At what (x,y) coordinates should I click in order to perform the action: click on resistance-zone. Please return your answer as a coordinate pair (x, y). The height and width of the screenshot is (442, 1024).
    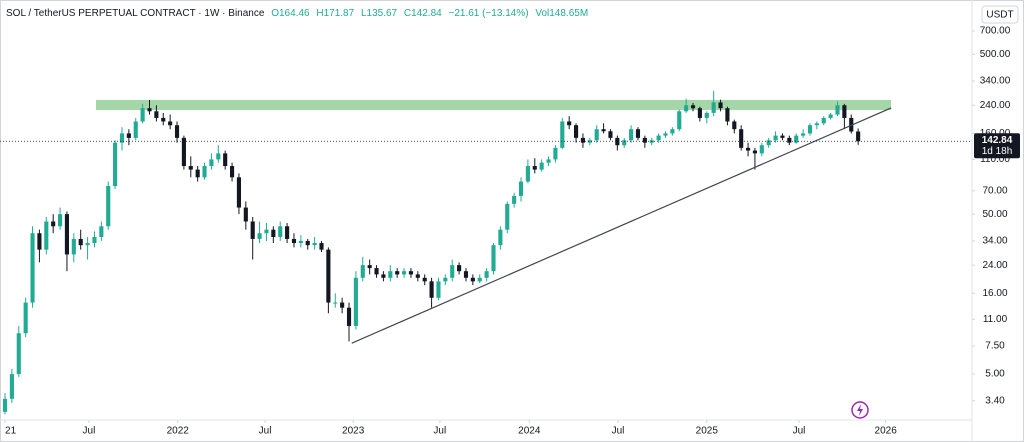
    Looking at the image, I should click on (493, 105).